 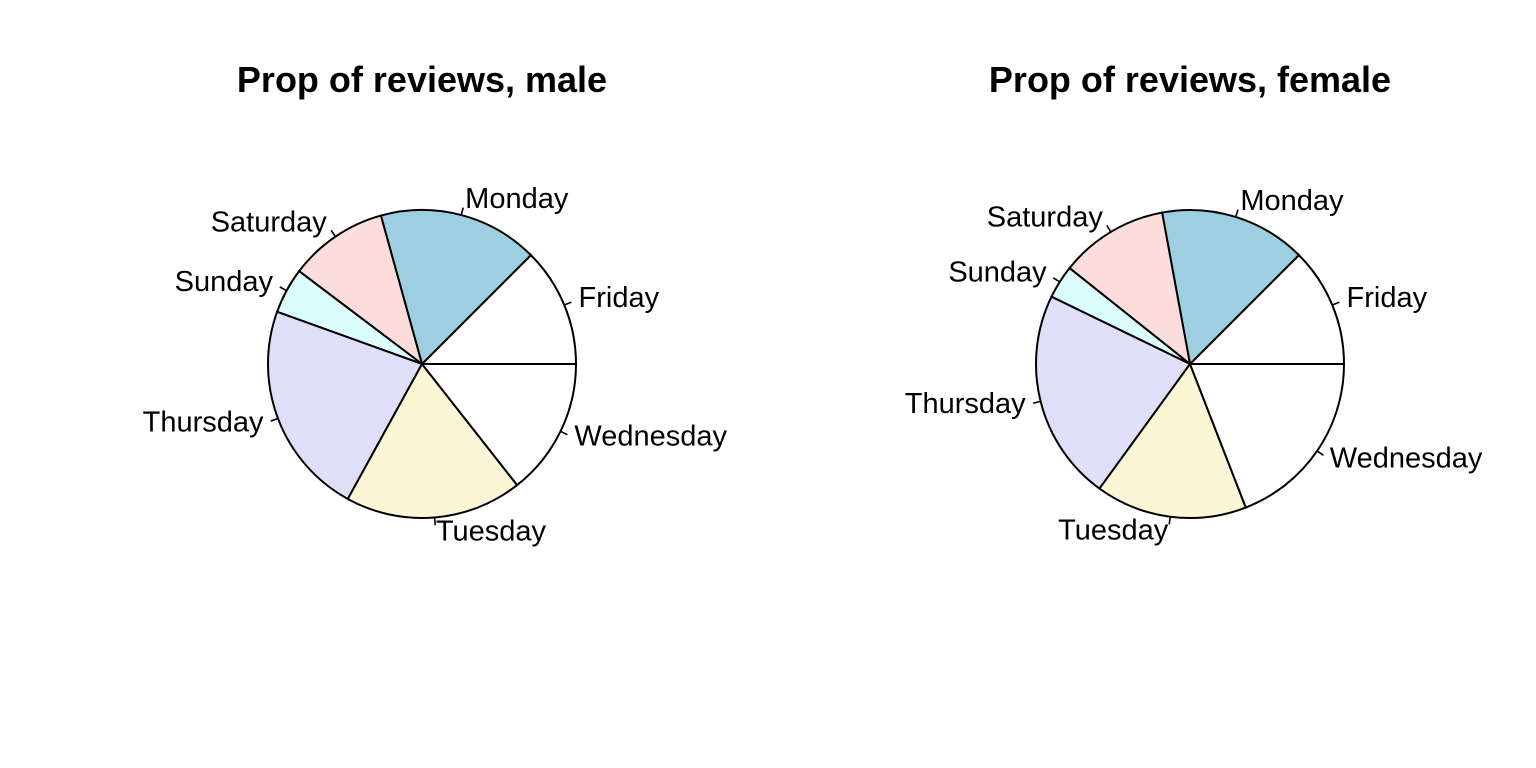 I want to click on chart-title-female: Prop of reviews, female, so click(x=1190, y=79).